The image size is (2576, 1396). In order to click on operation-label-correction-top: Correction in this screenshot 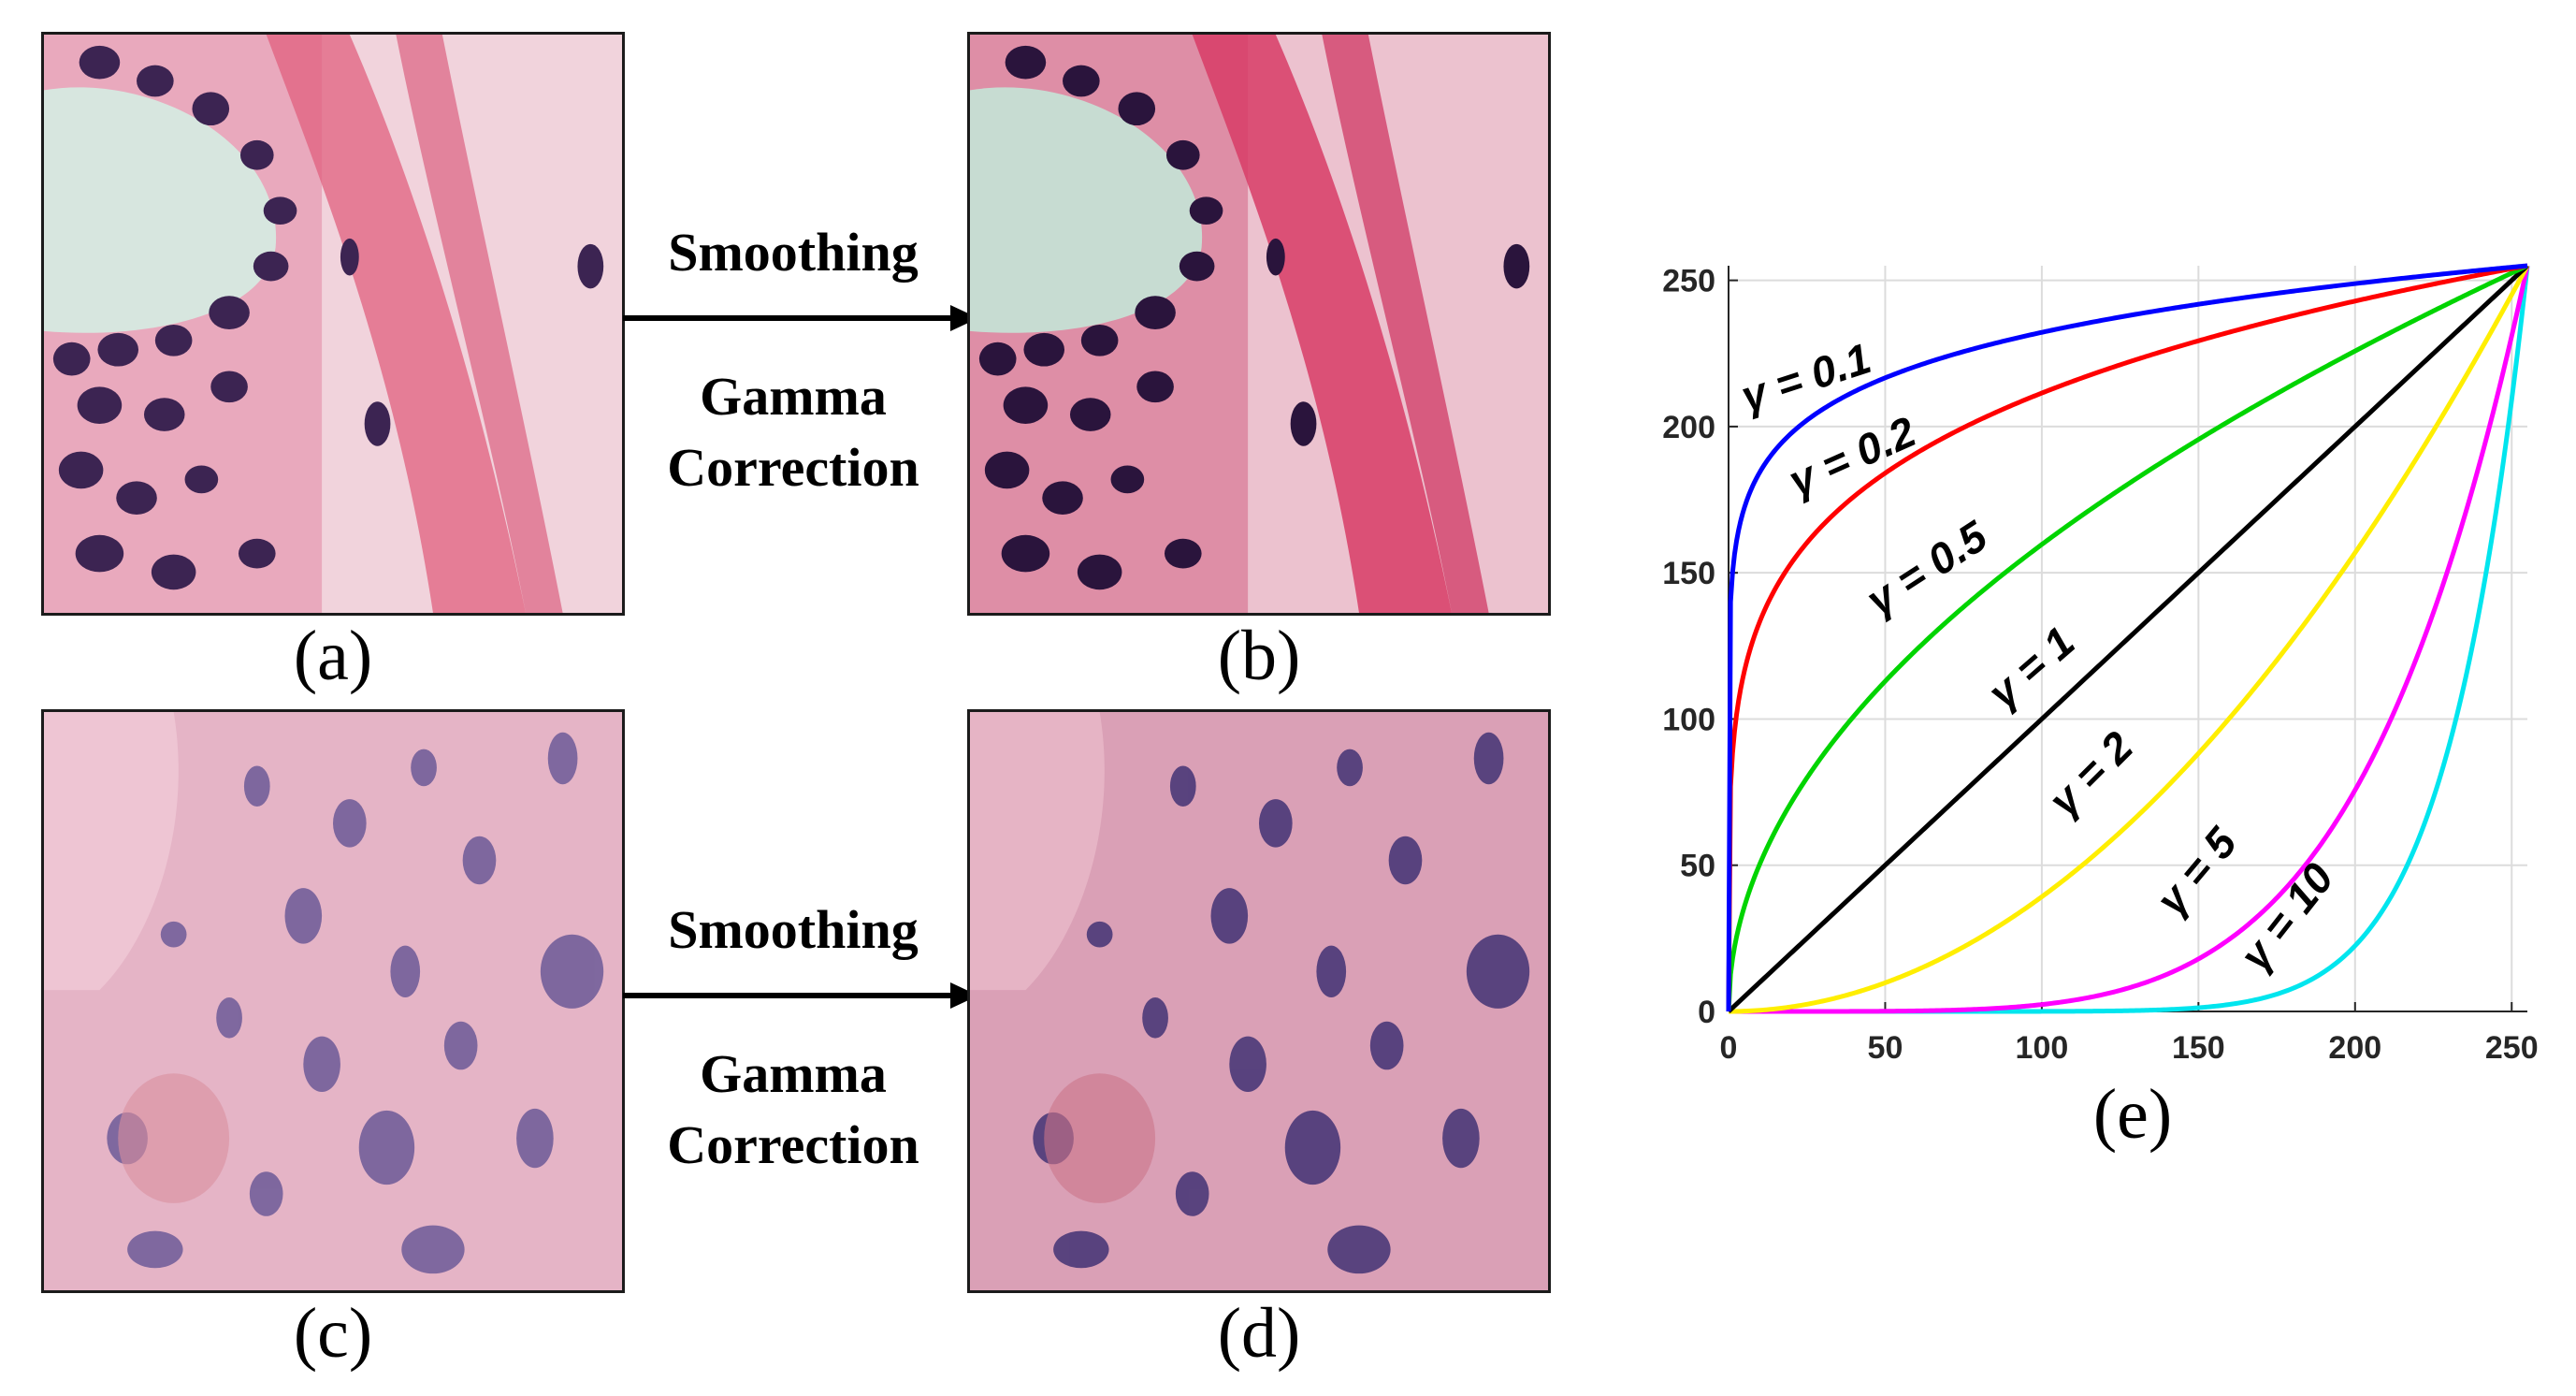, I will do `click(793, 467)`.